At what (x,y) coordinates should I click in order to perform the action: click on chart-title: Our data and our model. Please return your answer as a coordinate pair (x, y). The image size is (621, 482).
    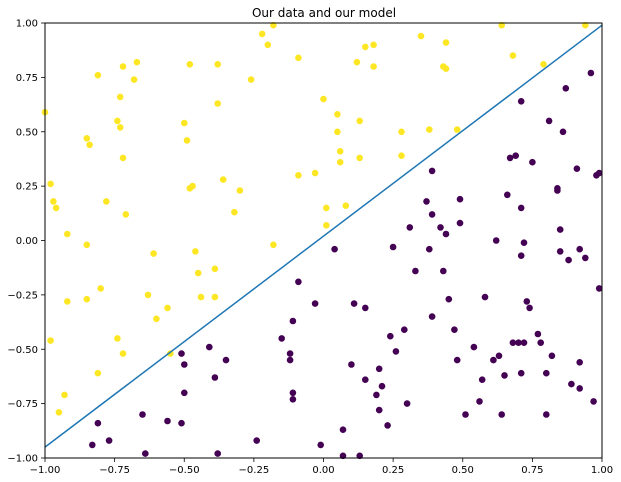
    Looking at the image, I should click on (324, 13).